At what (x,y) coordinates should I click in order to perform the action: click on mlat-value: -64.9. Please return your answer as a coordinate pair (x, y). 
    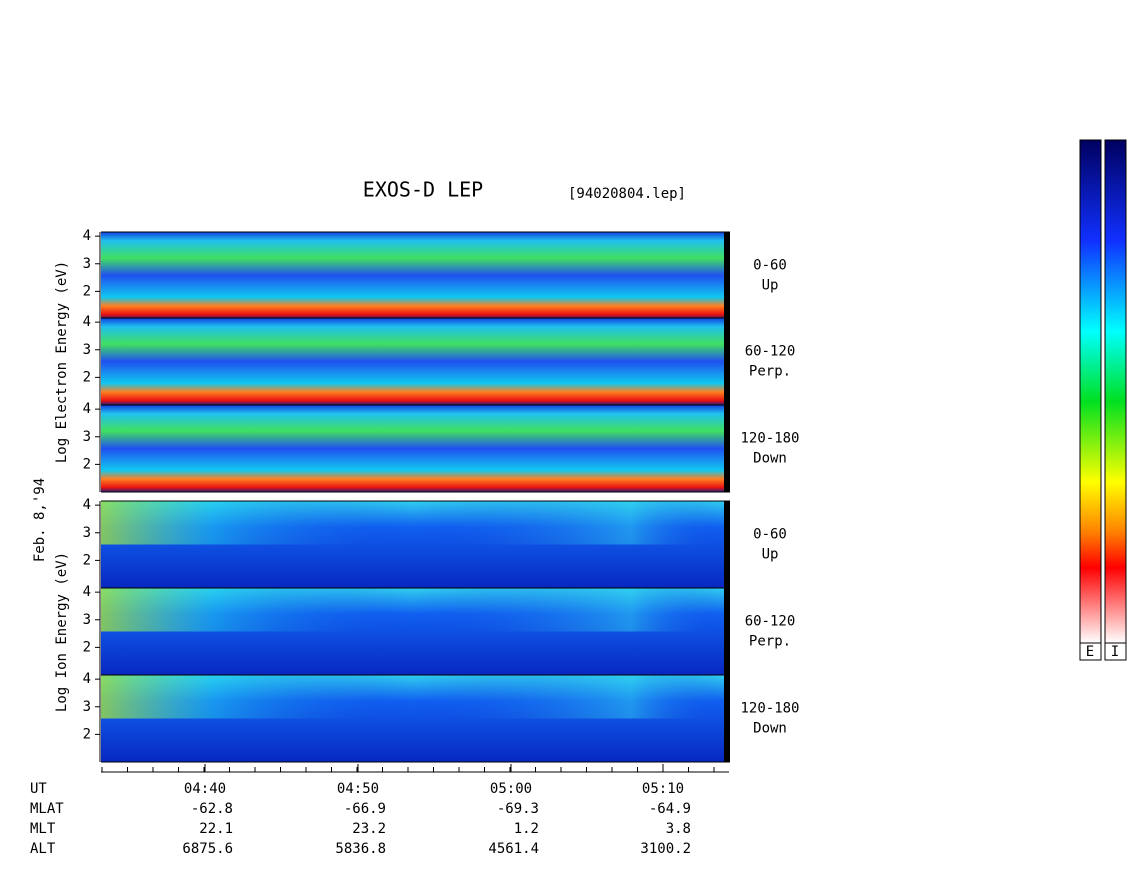
    Looking at the image, I should click on (670, 809).